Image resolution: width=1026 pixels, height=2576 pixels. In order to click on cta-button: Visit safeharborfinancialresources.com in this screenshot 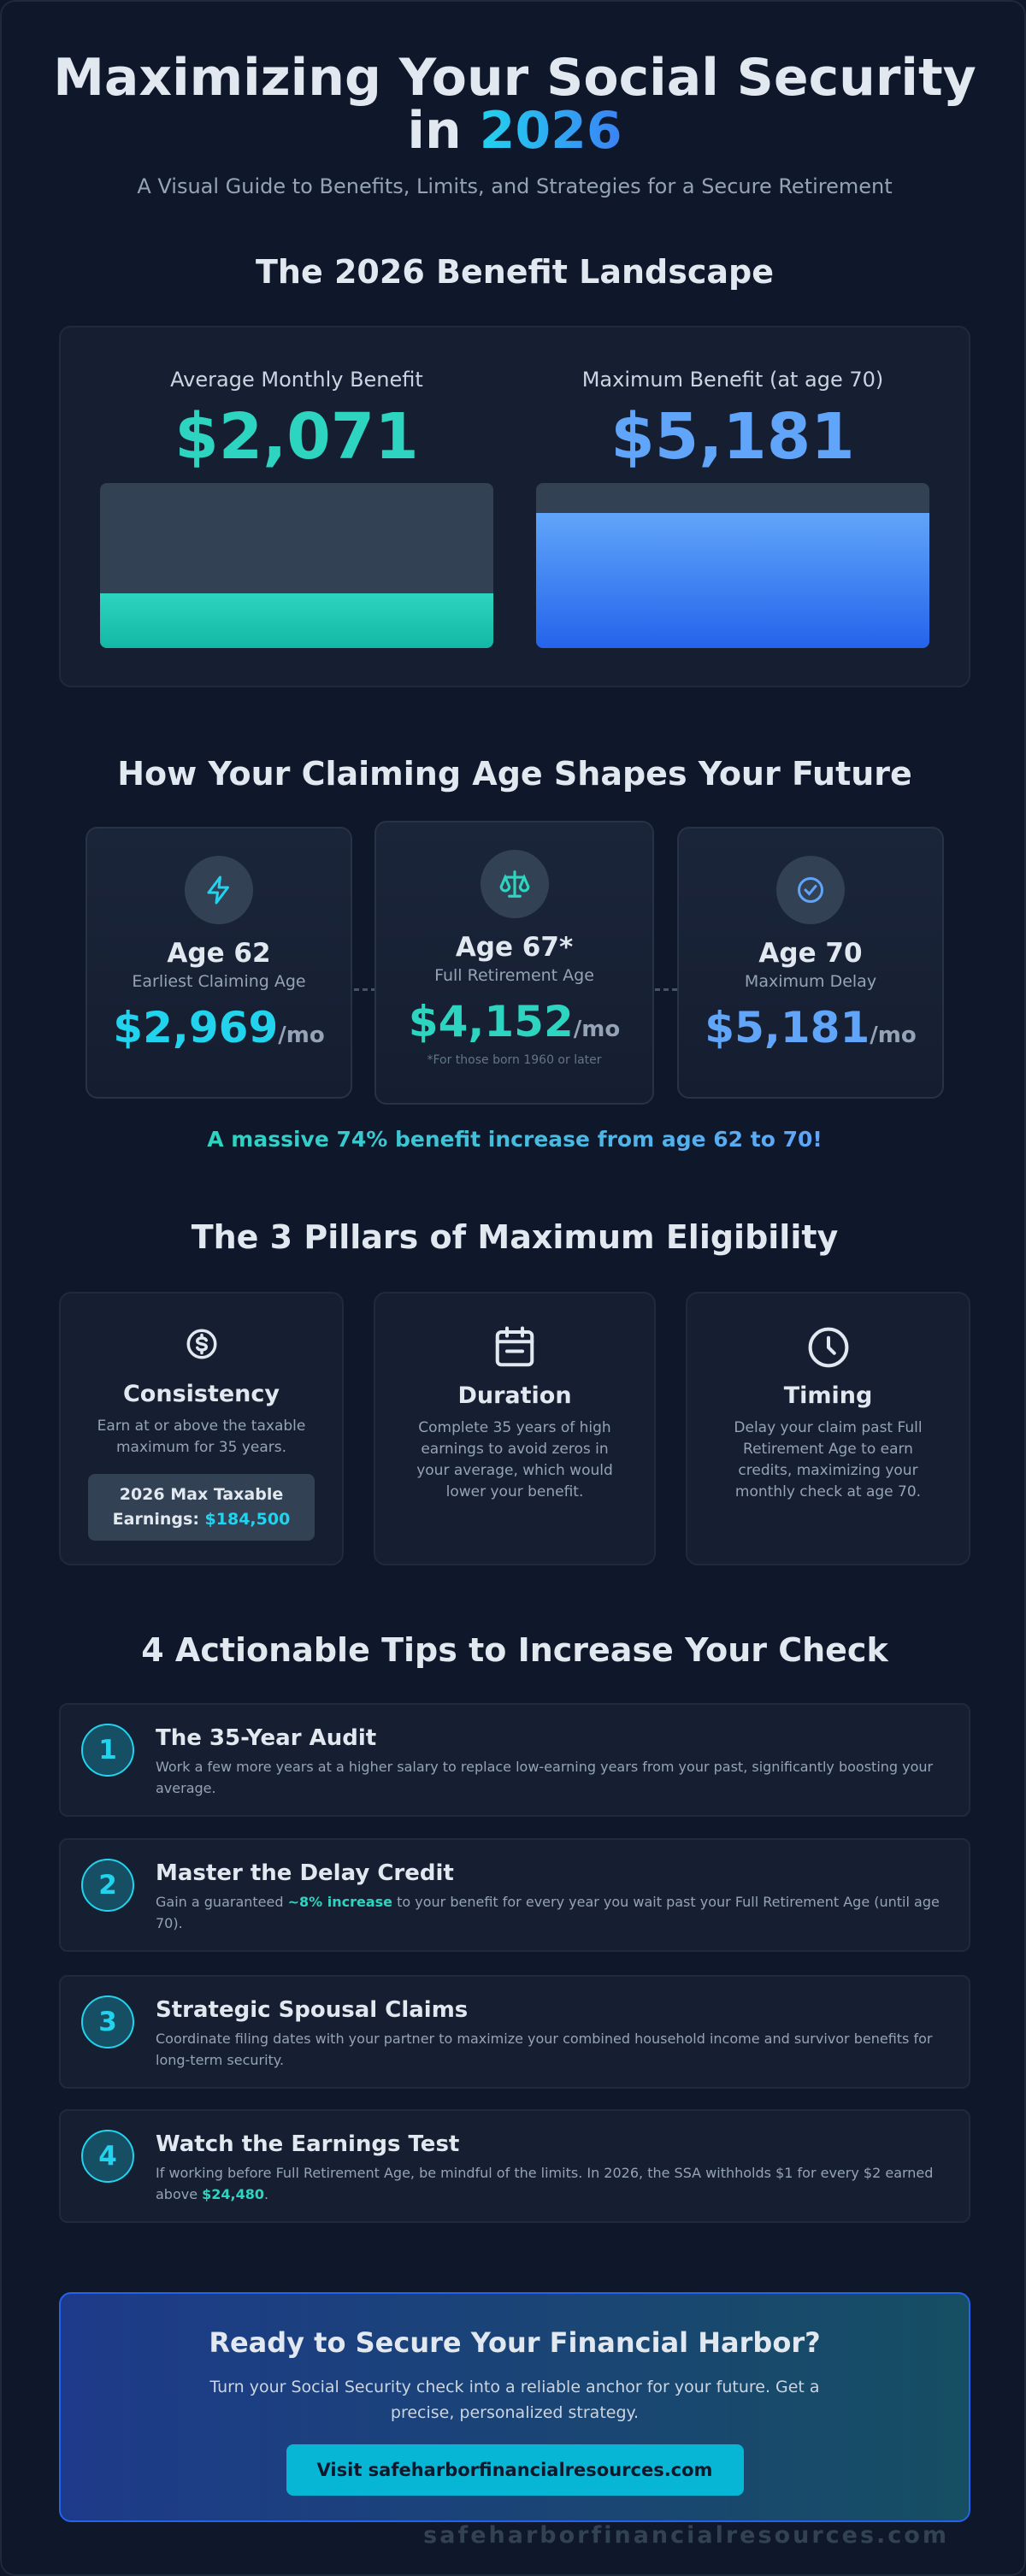, I will do `click(515, 2470)`.